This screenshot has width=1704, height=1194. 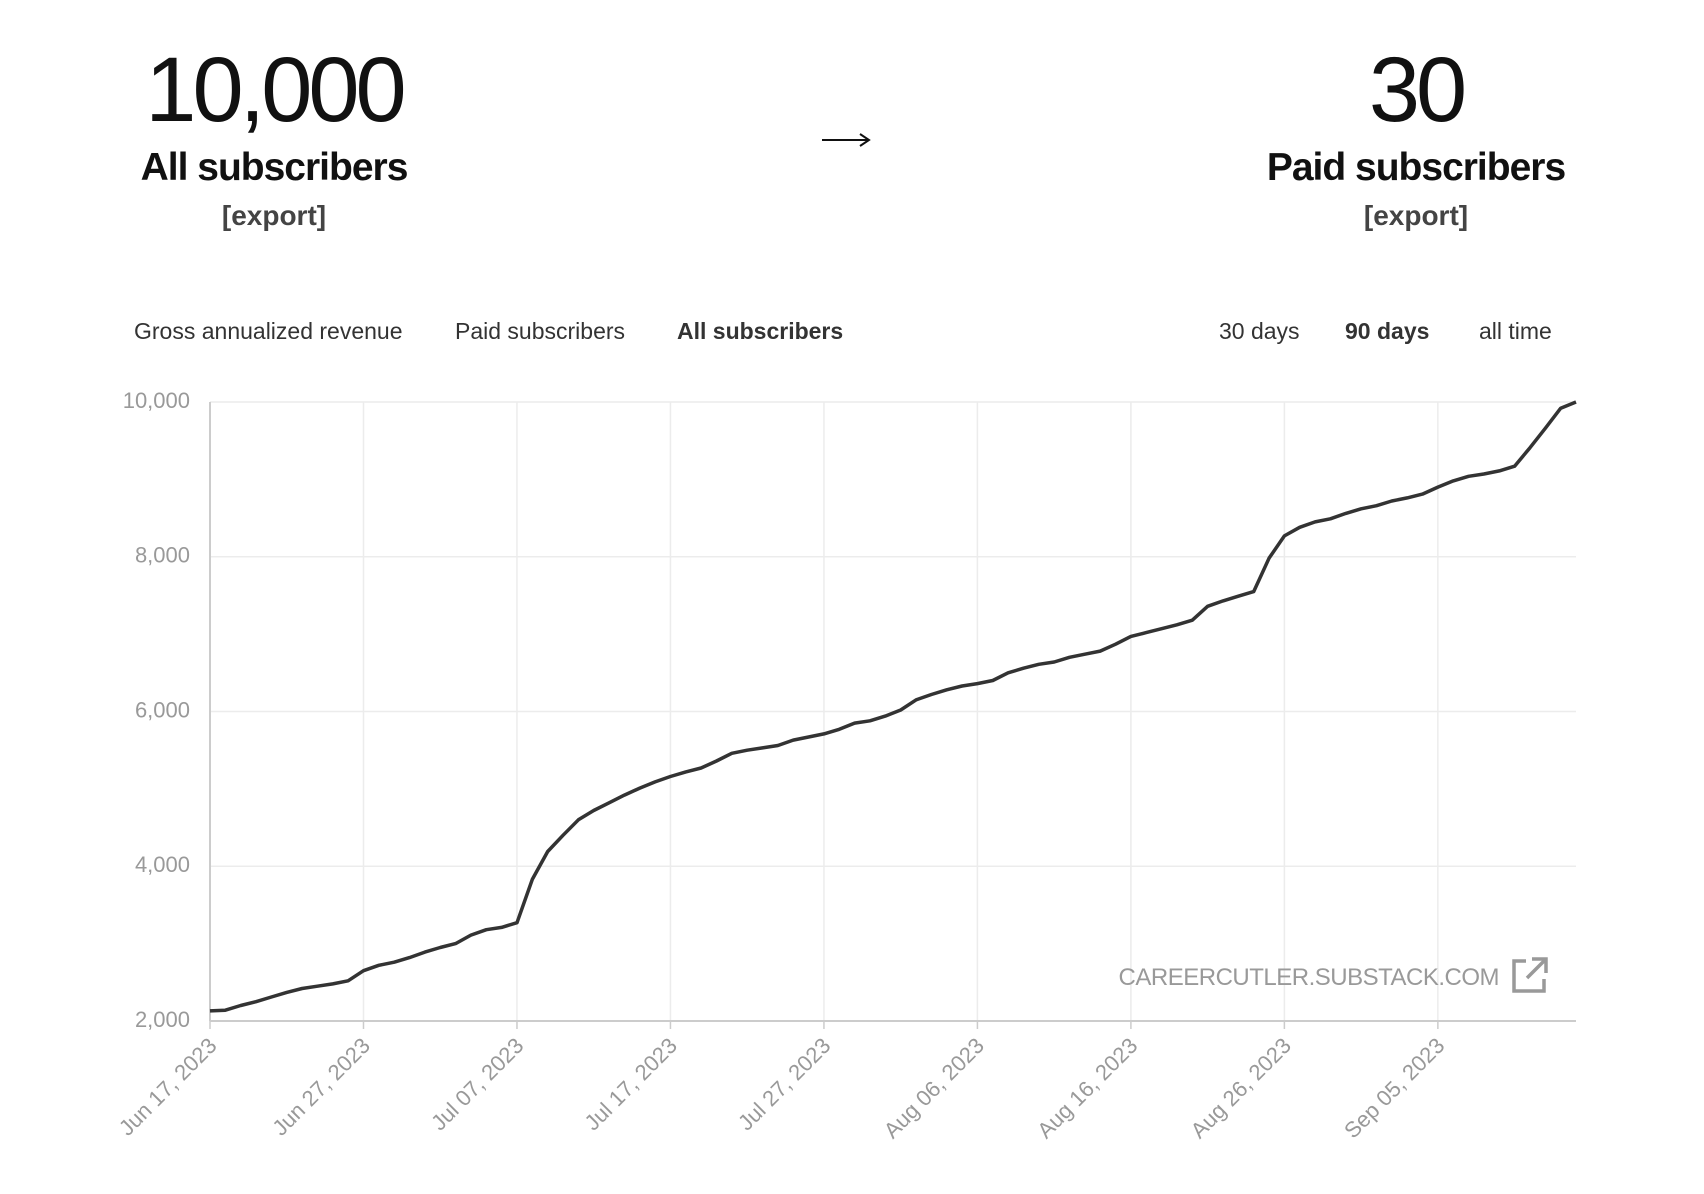 What do you see at coordinates (1387, 331) in the screenshot?
I see `range-tab: 90 days` at bounding box center [1387, 331].